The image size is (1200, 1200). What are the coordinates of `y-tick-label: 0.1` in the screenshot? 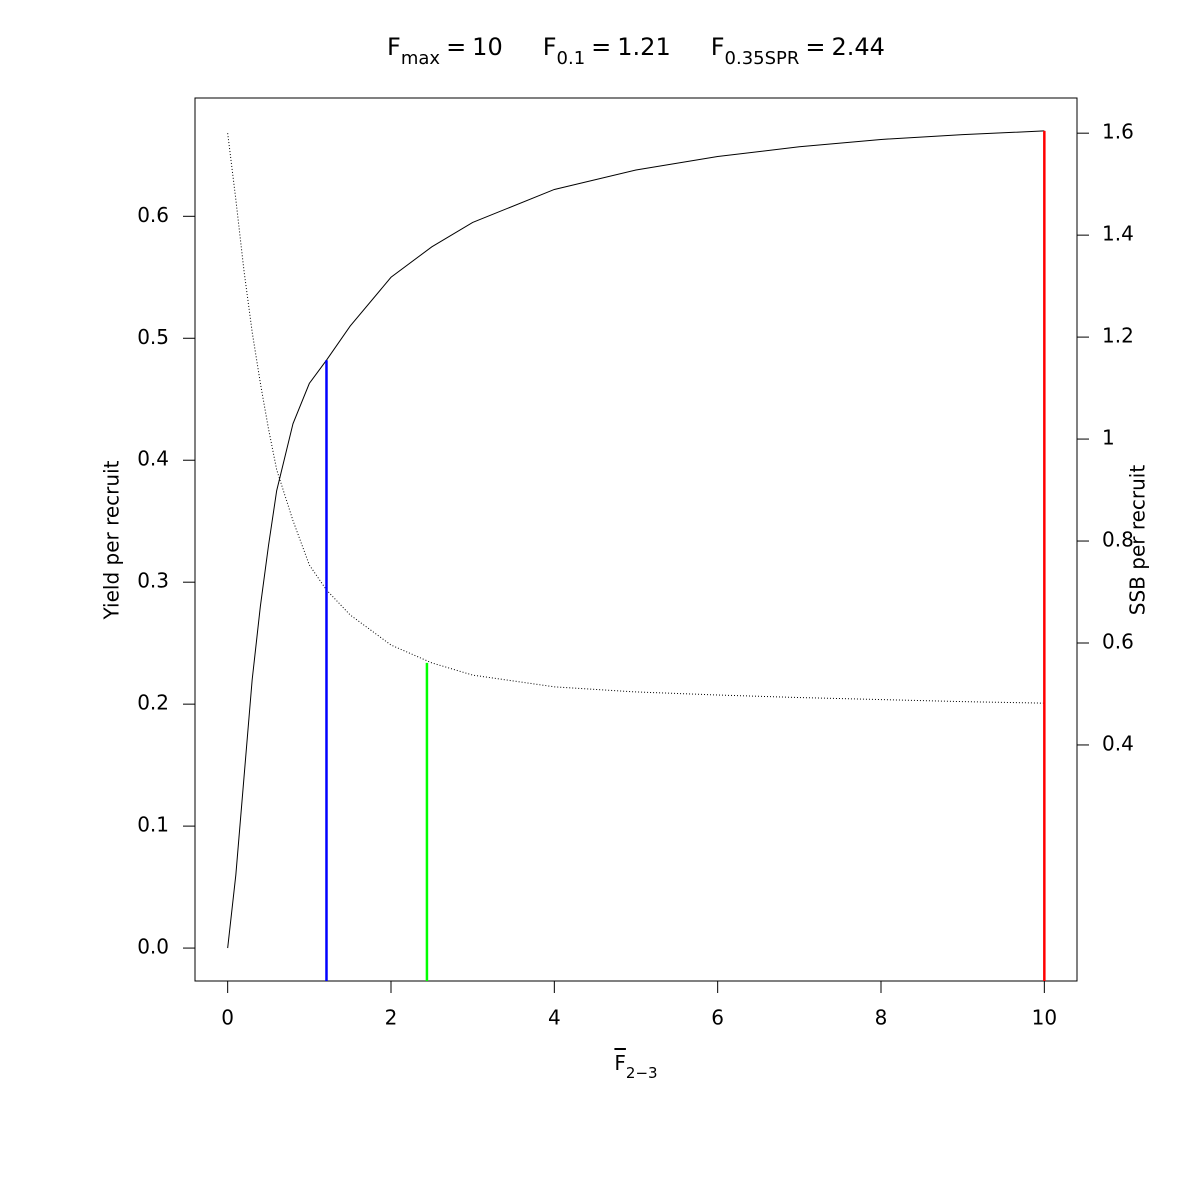 It's located at (153, 825).